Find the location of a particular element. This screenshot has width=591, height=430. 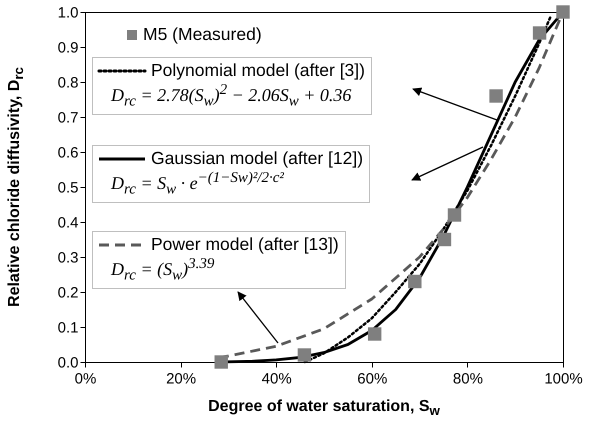

y-tick-label: 0.9 is located at coordinates (68, 48).